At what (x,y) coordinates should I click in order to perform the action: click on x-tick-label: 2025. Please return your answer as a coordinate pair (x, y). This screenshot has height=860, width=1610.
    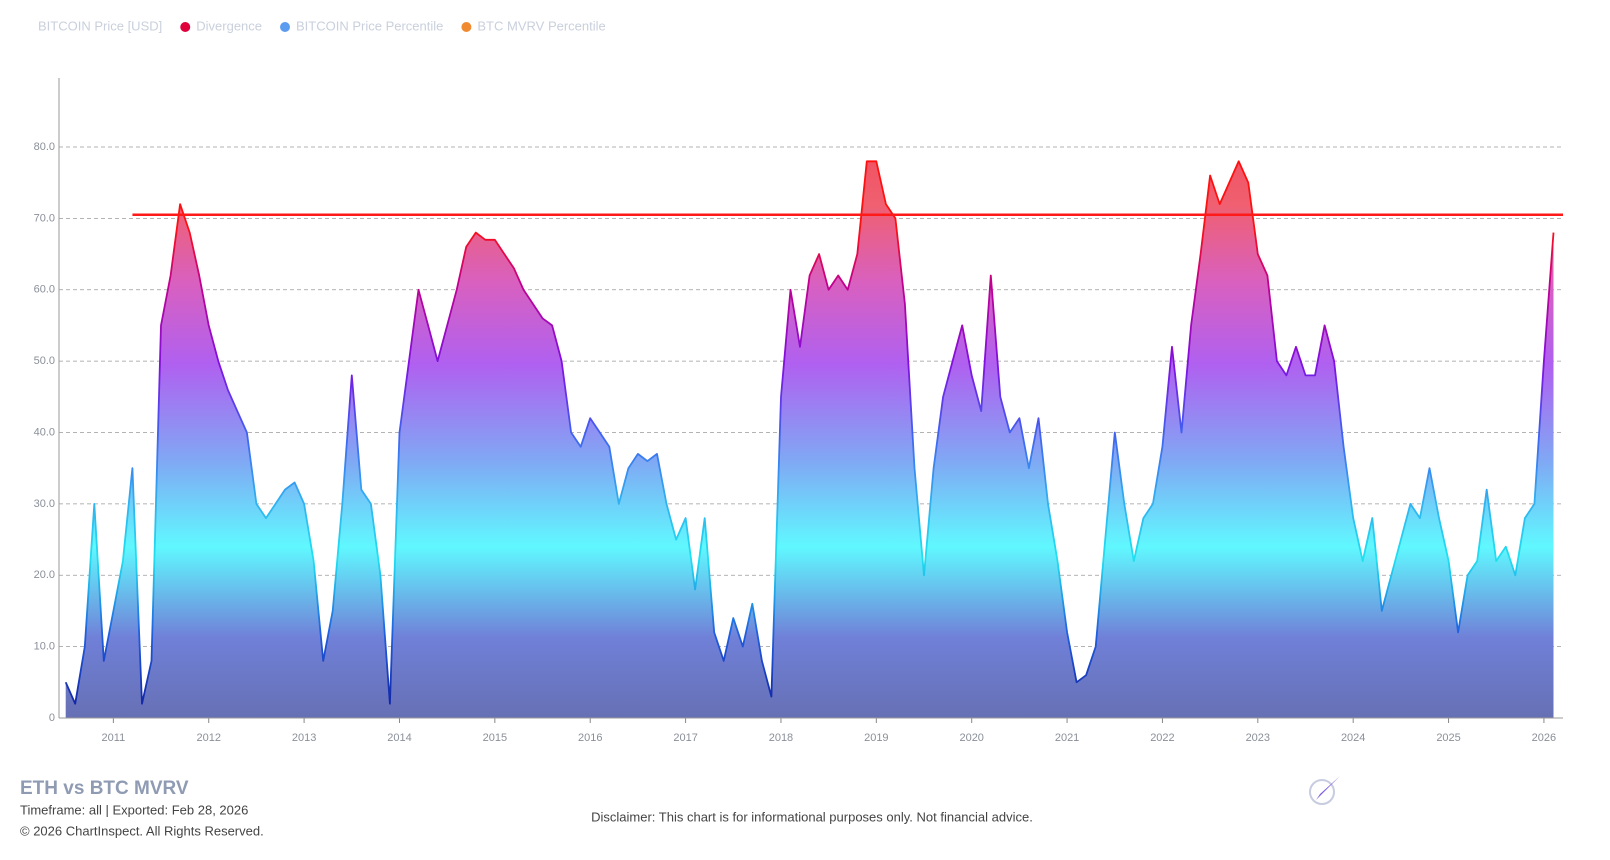
    Looking at the image, I should click on (1448, 738).